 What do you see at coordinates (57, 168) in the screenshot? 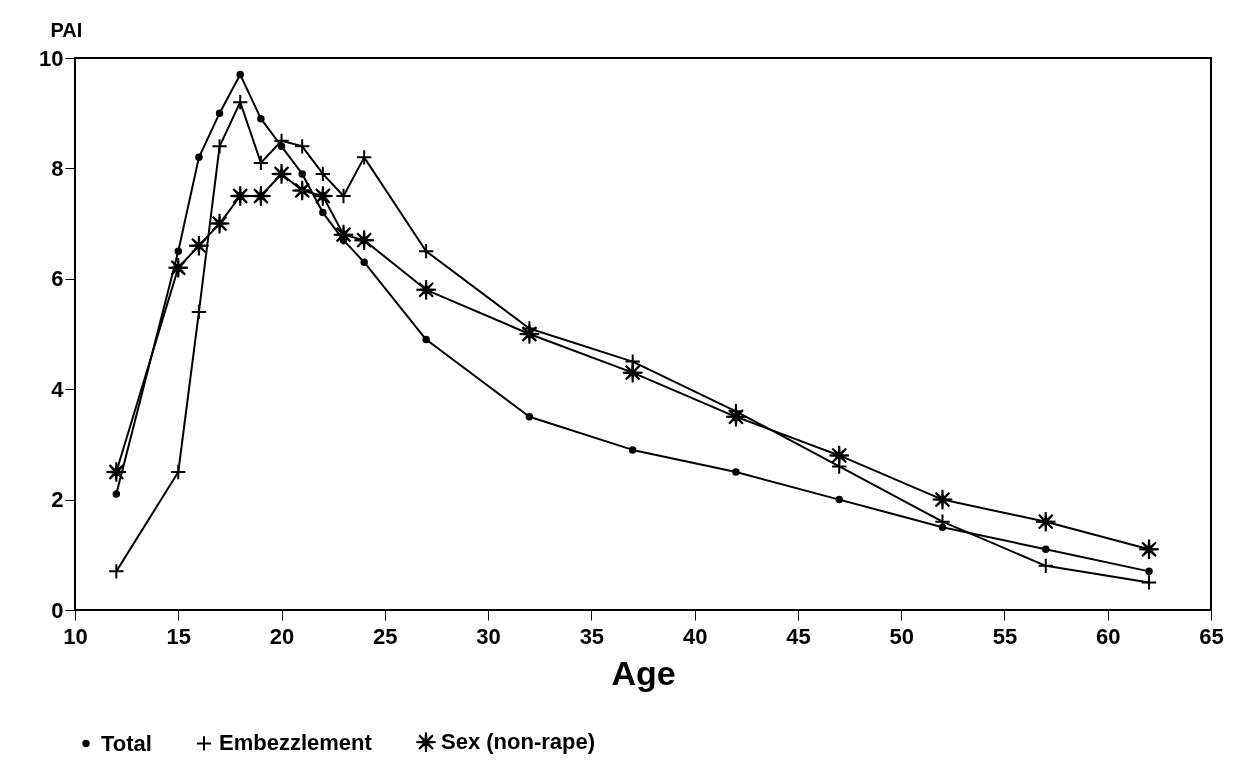
I see `y-tick-label: 8` at bounding box center [57, 168].